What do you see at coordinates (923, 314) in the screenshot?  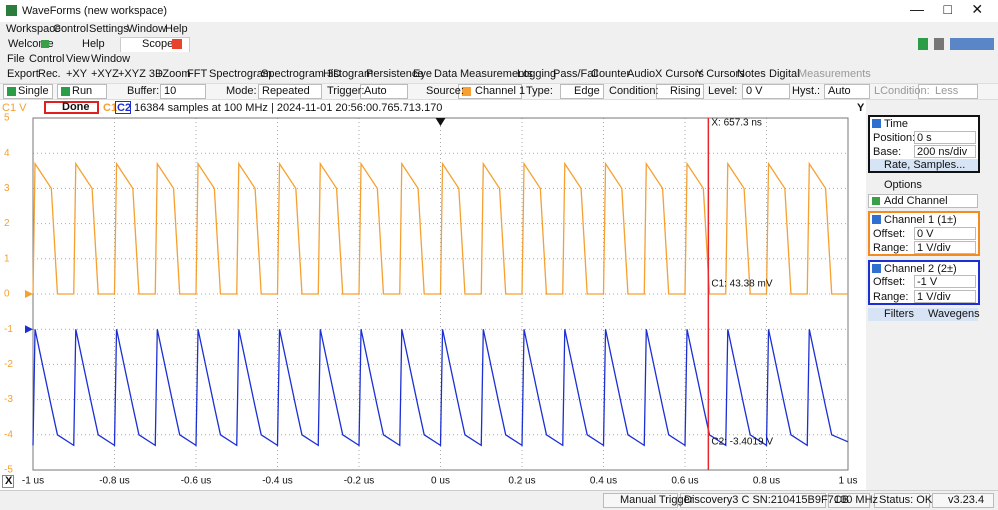 I see `filters-bar` at bounding box center [923, 314].